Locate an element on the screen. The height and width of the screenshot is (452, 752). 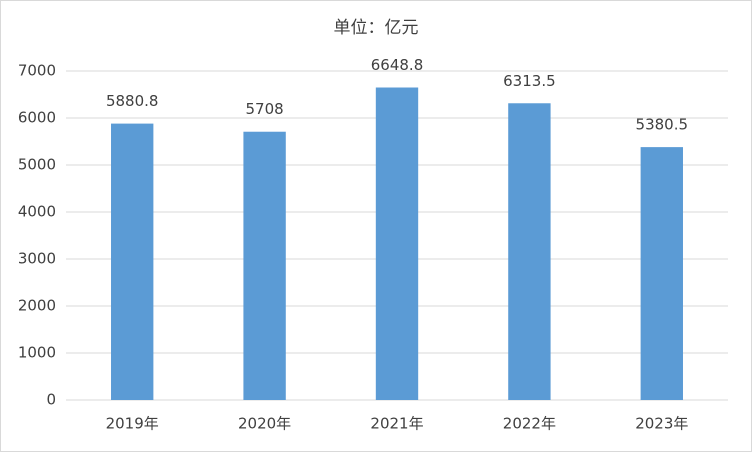
y-tick-label: 5000 is located at coordinates (37, 165).